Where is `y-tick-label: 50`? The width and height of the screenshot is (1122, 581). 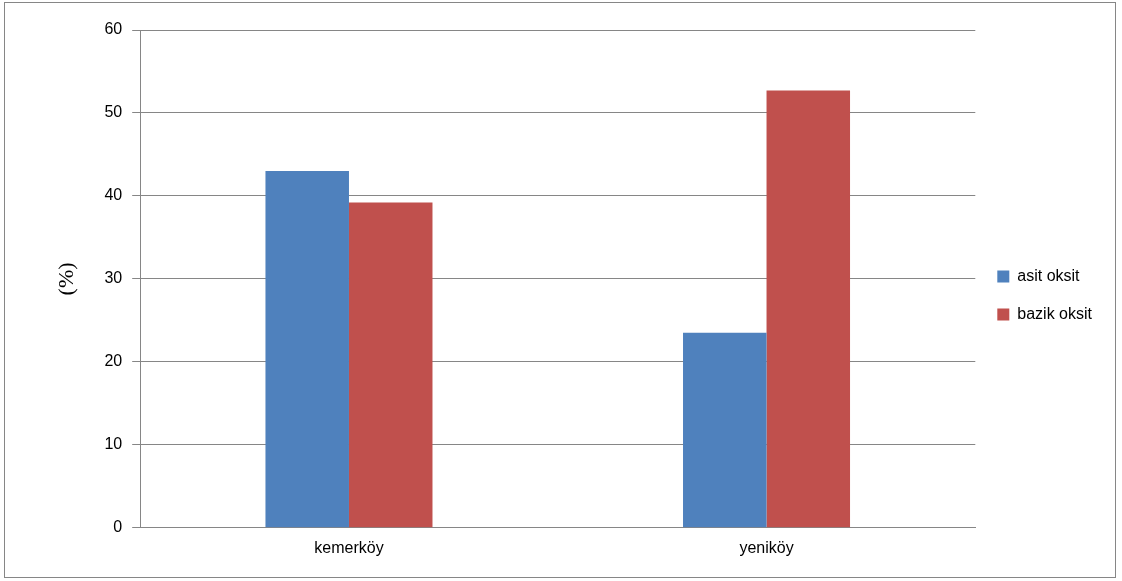
y-tick-label: 50 is located at coordinates (113, 112).